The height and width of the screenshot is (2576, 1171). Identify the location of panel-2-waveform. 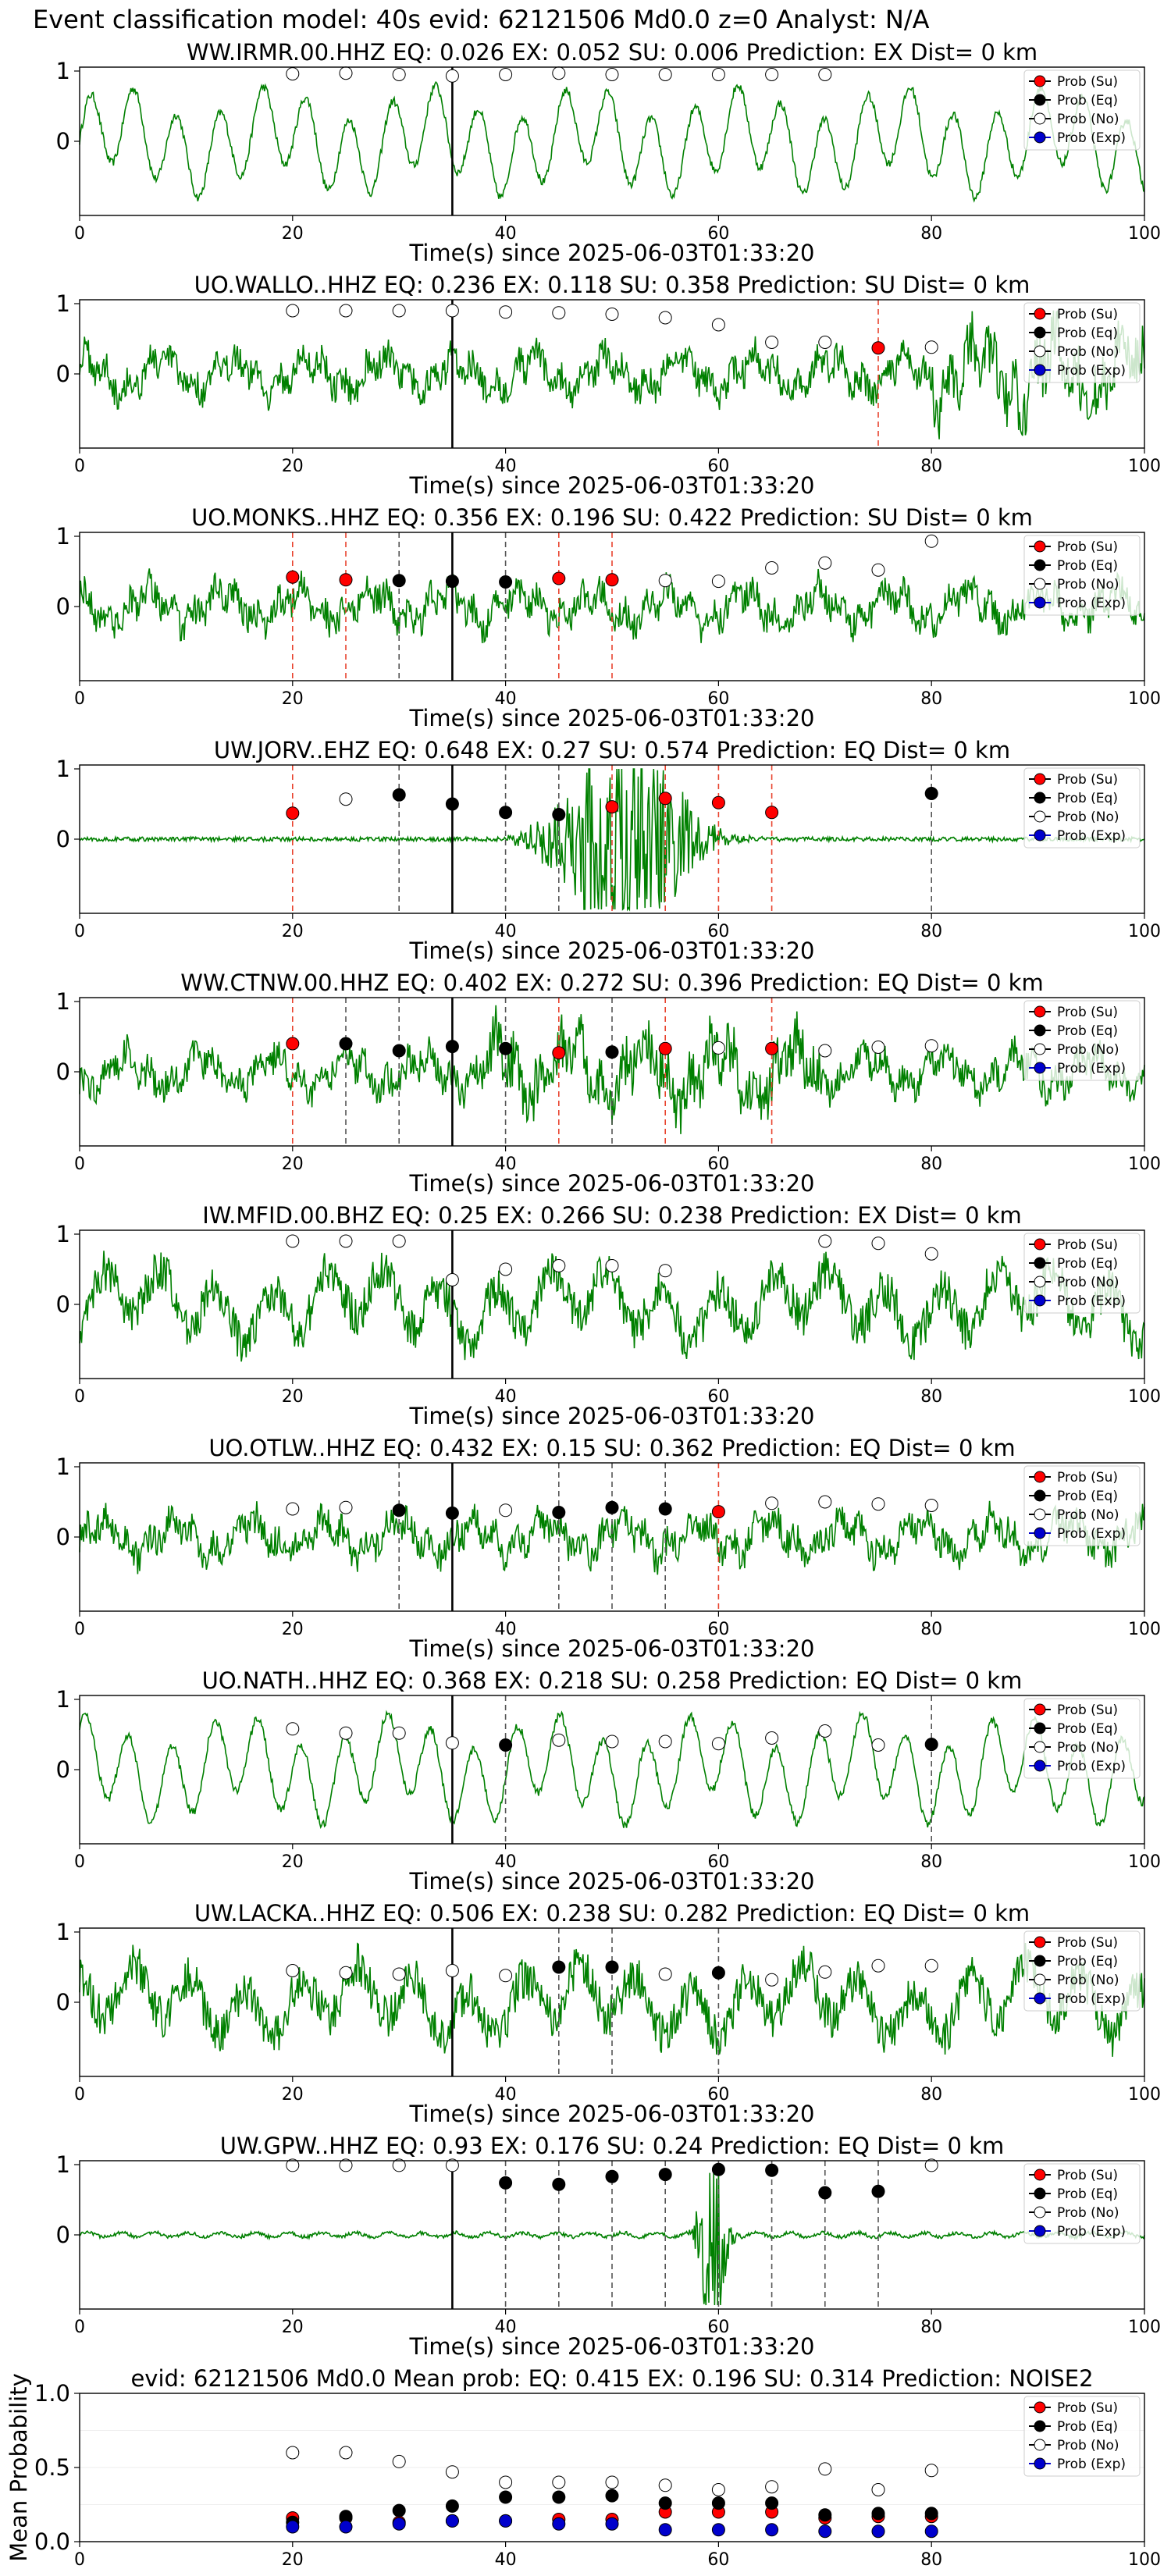
(612, 374).